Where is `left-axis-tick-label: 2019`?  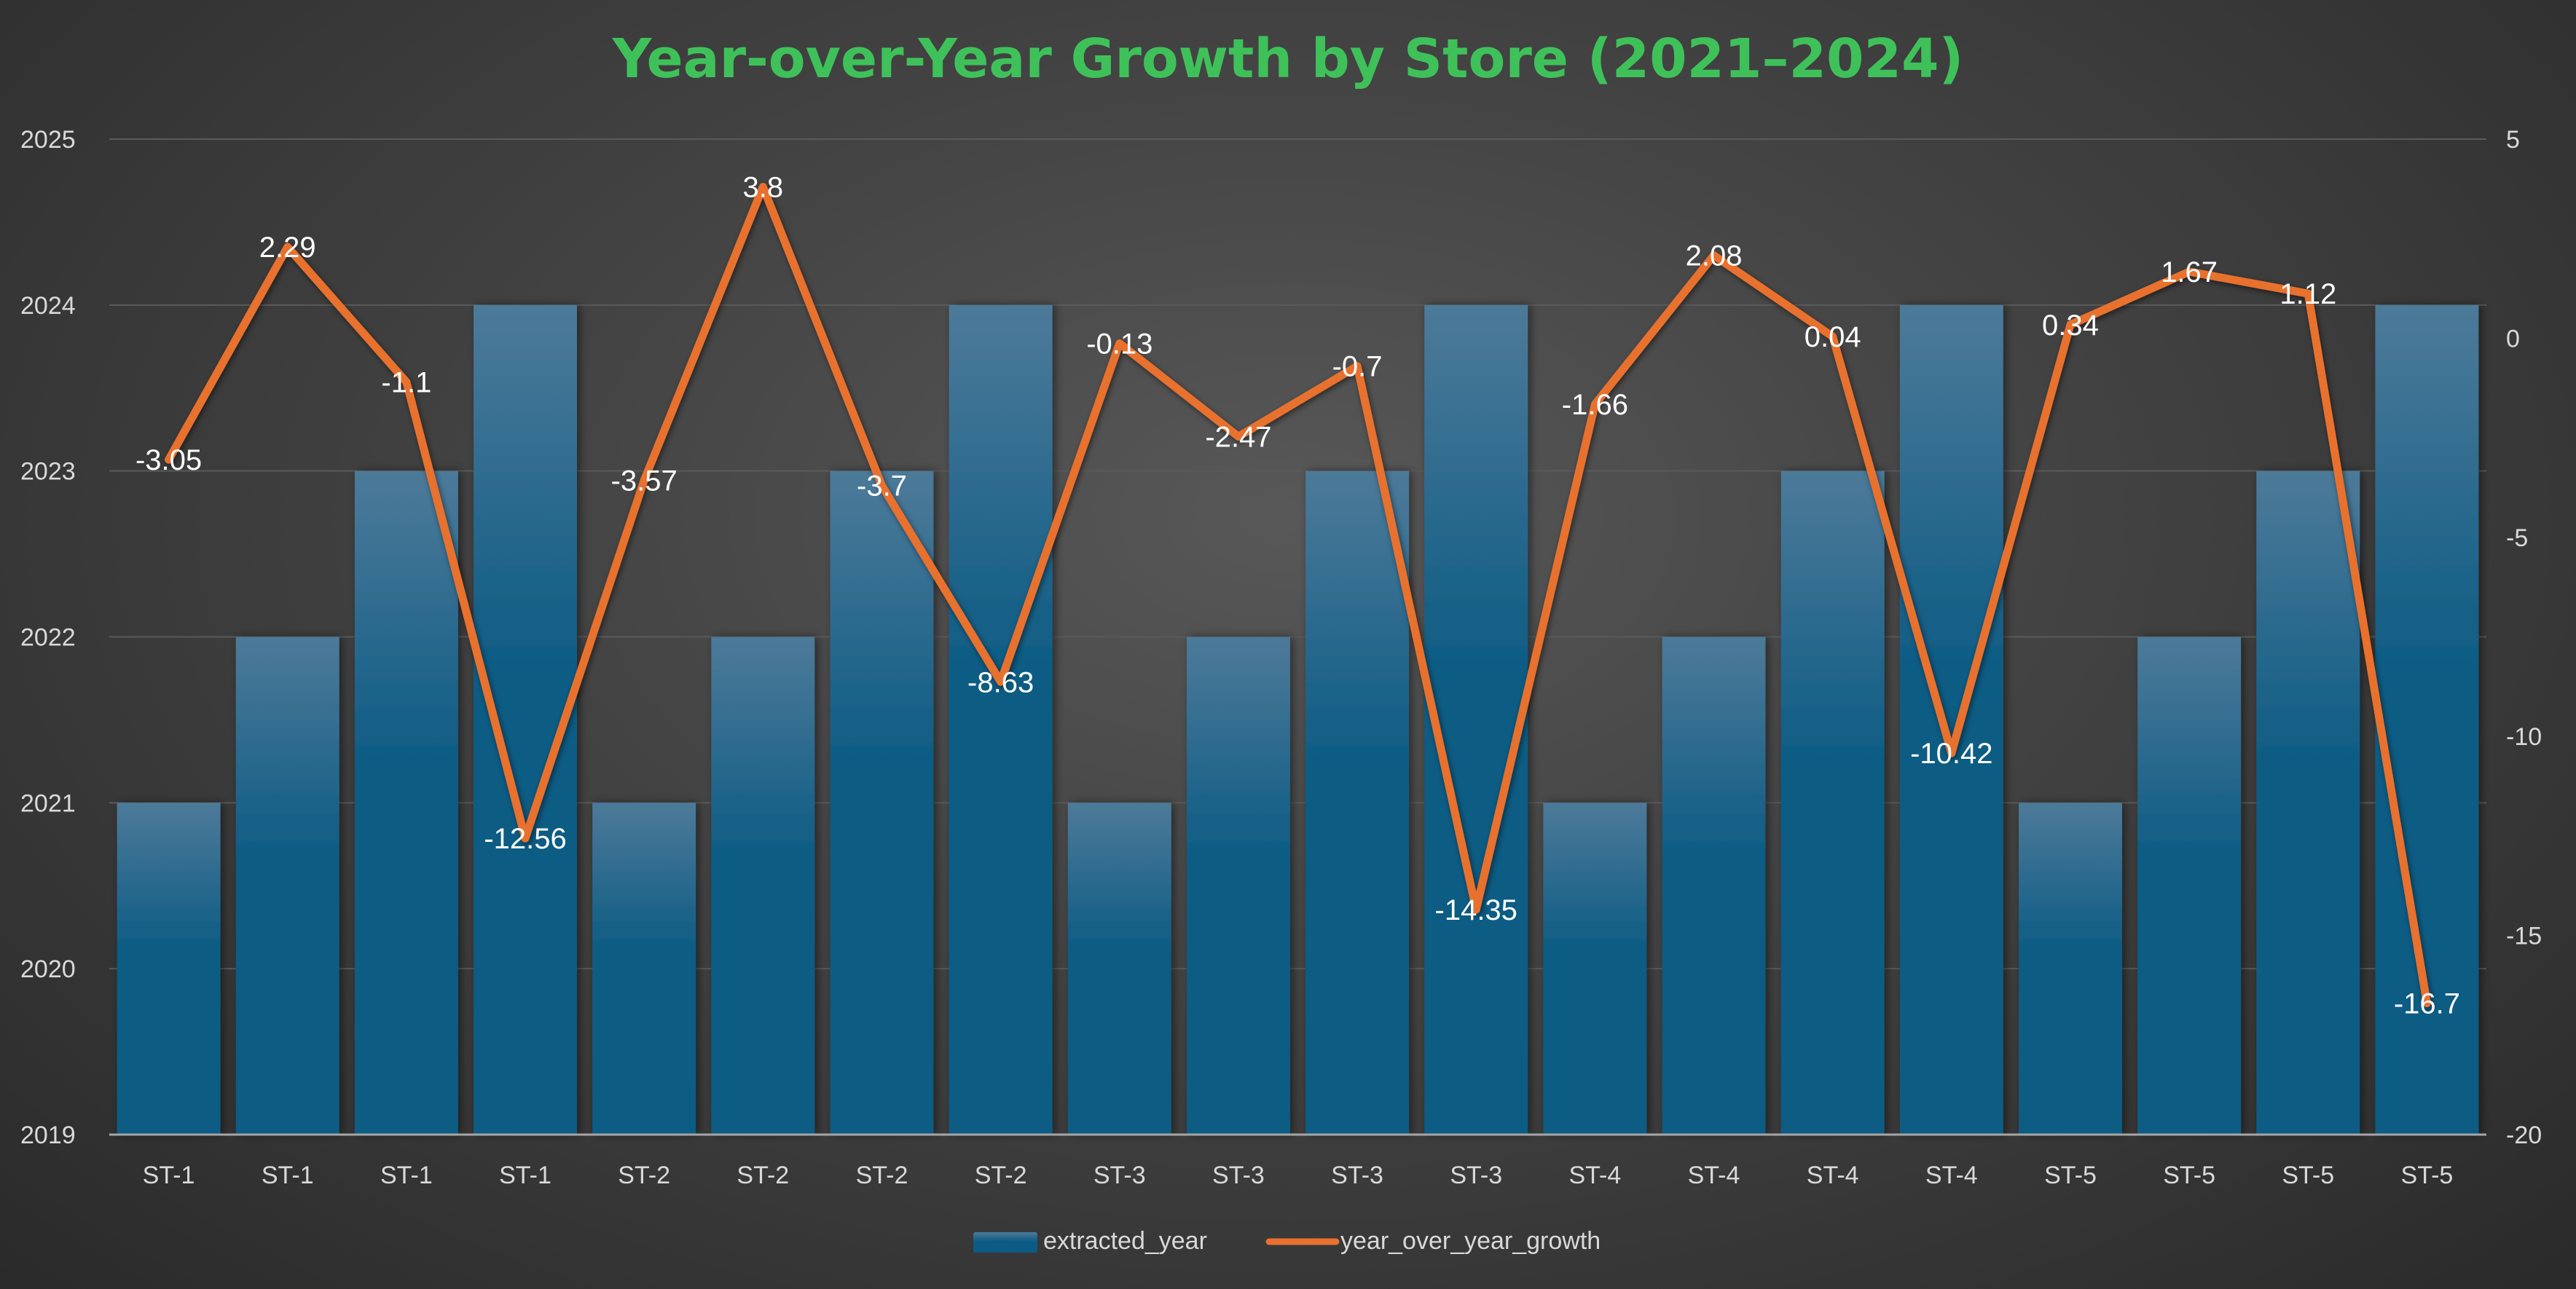
left-axis-tick-label: 2019 is located at coordinates (48, 1136).